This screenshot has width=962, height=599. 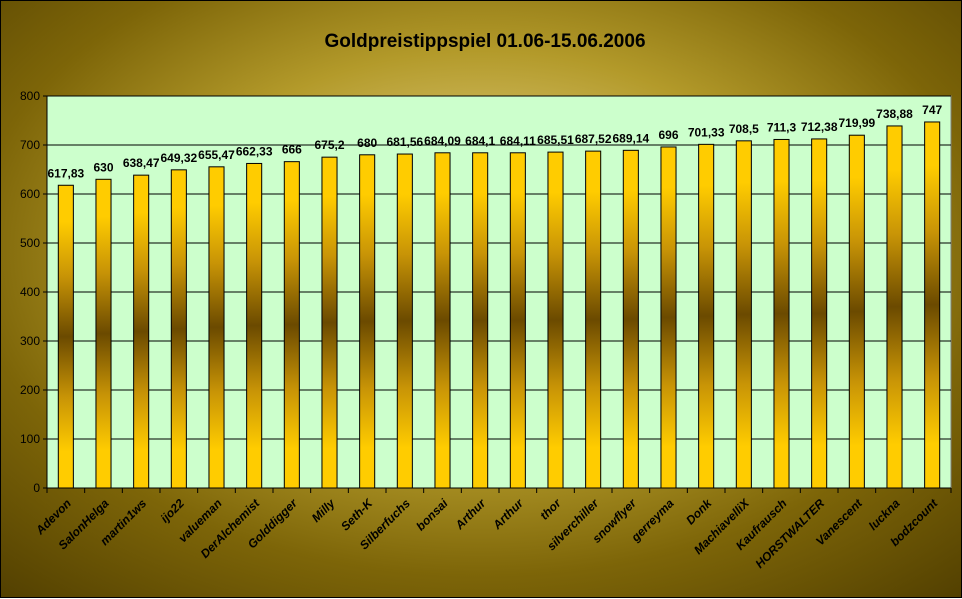 What do you see at coordinates (819, 127) in the screenshot?
I see `data-label: 712,38` at bounding box center [819, 127].